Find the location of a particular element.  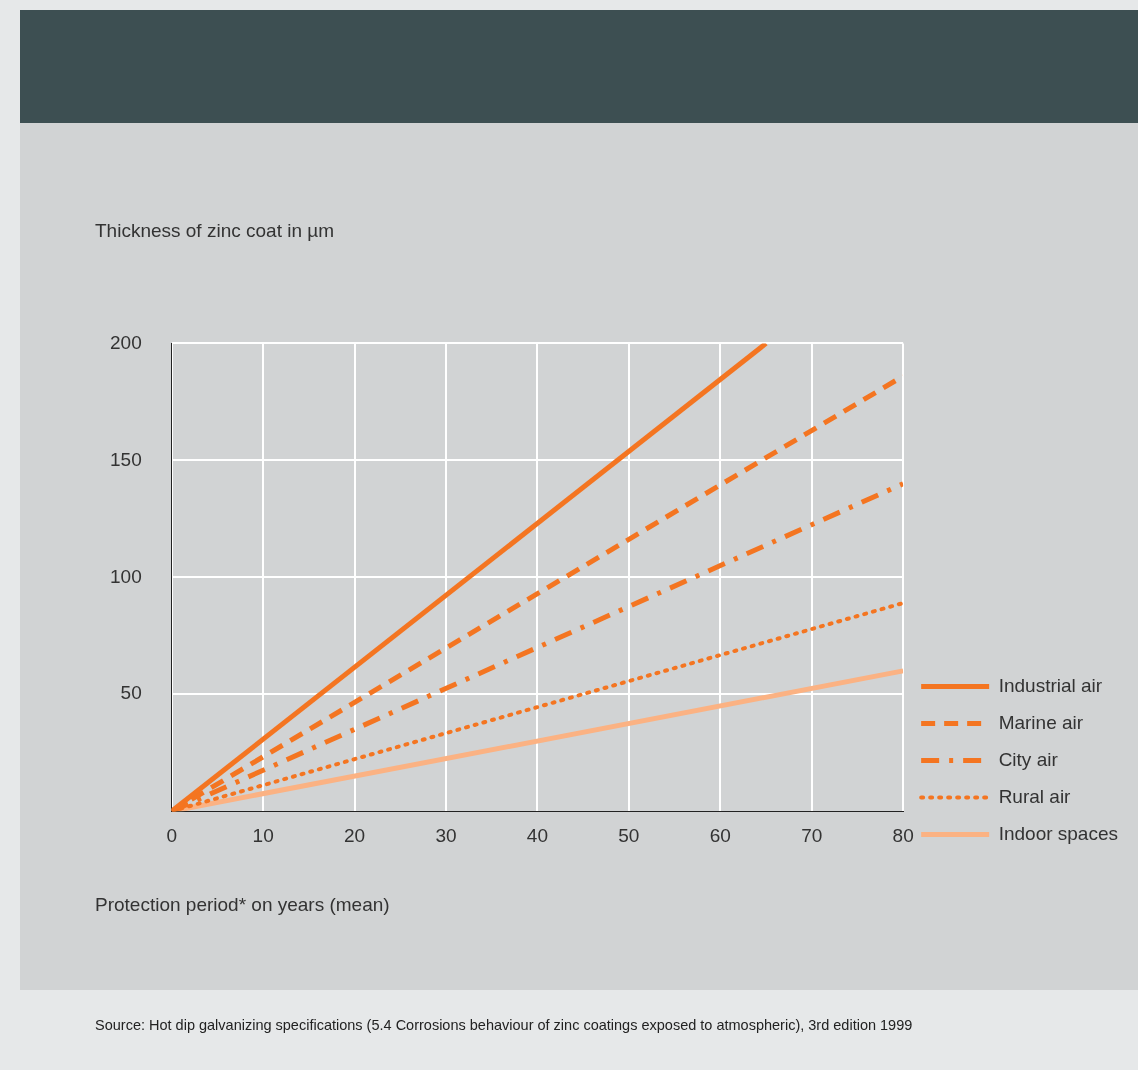

source-note: Source: Hot dip galvanizing specifications (5.4 Corrosions behaviour of zinc coatings exposed to atmospheric), 3rd edition 1999 is located at coordinates (504, 1025).